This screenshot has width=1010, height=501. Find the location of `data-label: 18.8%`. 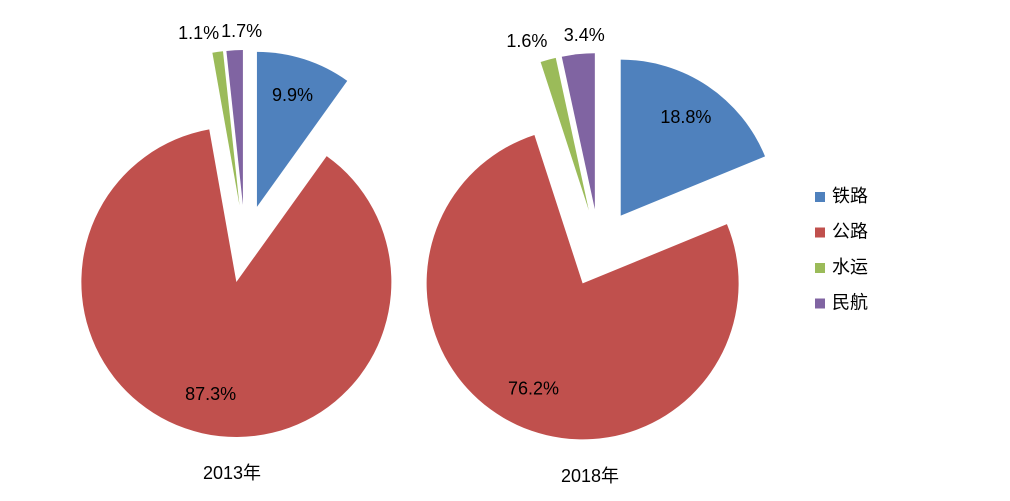

data-label: 18.8% is located at coordinates (685, 117).